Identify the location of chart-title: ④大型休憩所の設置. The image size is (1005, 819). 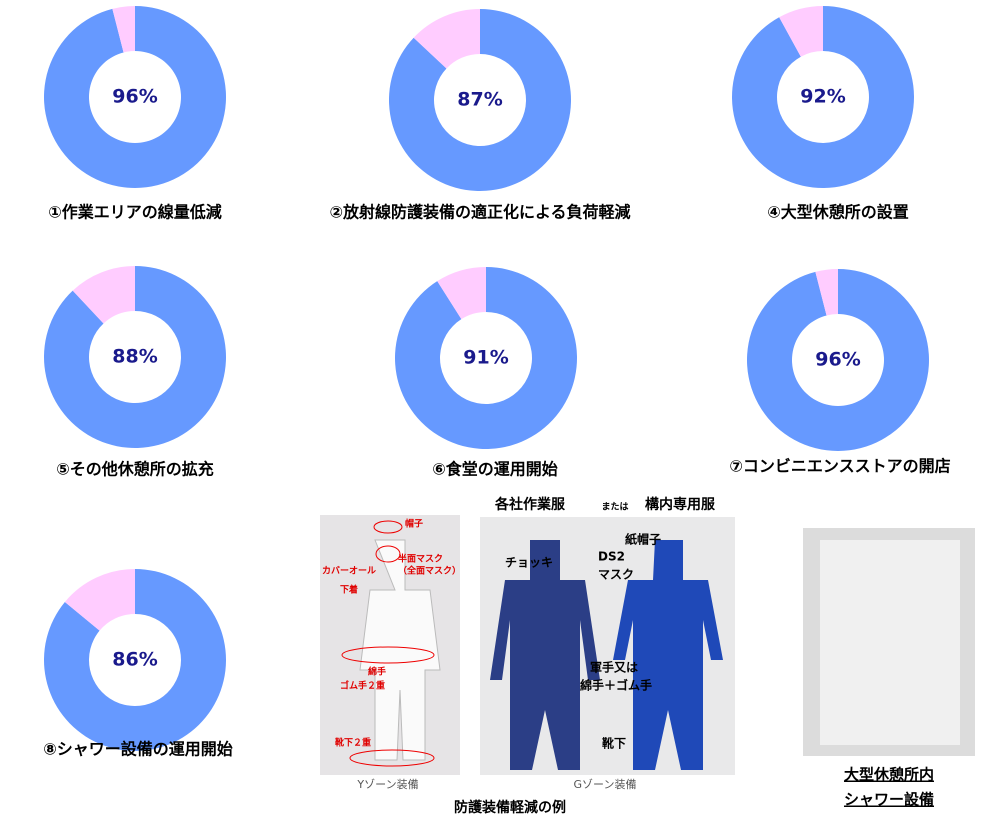
(838, 212).